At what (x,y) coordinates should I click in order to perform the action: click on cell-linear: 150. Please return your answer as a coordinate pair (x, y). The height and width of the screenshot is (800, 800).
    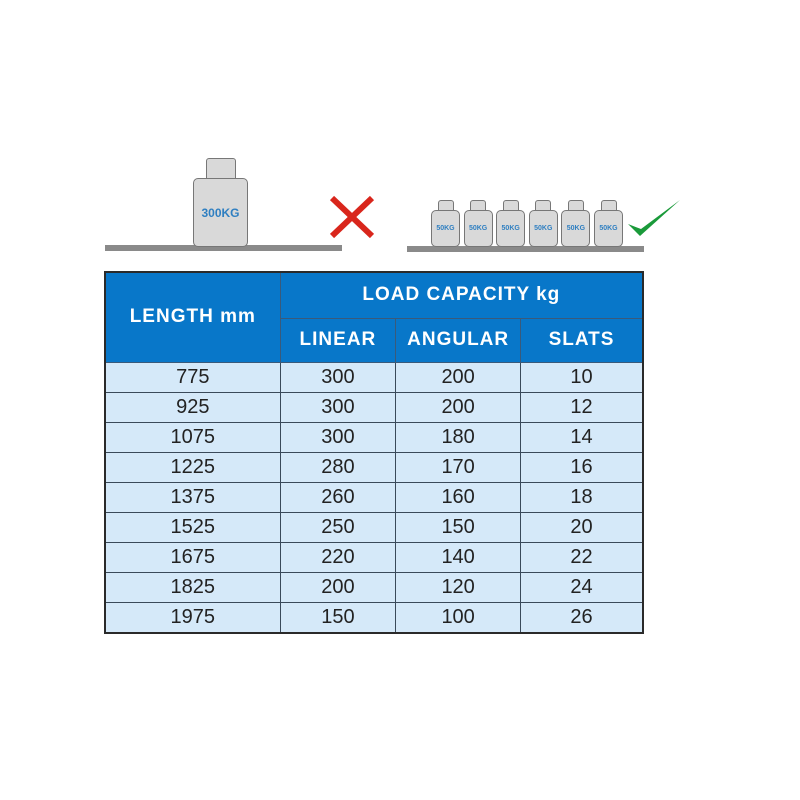
    Looking at the image, I should click on (338, 617).